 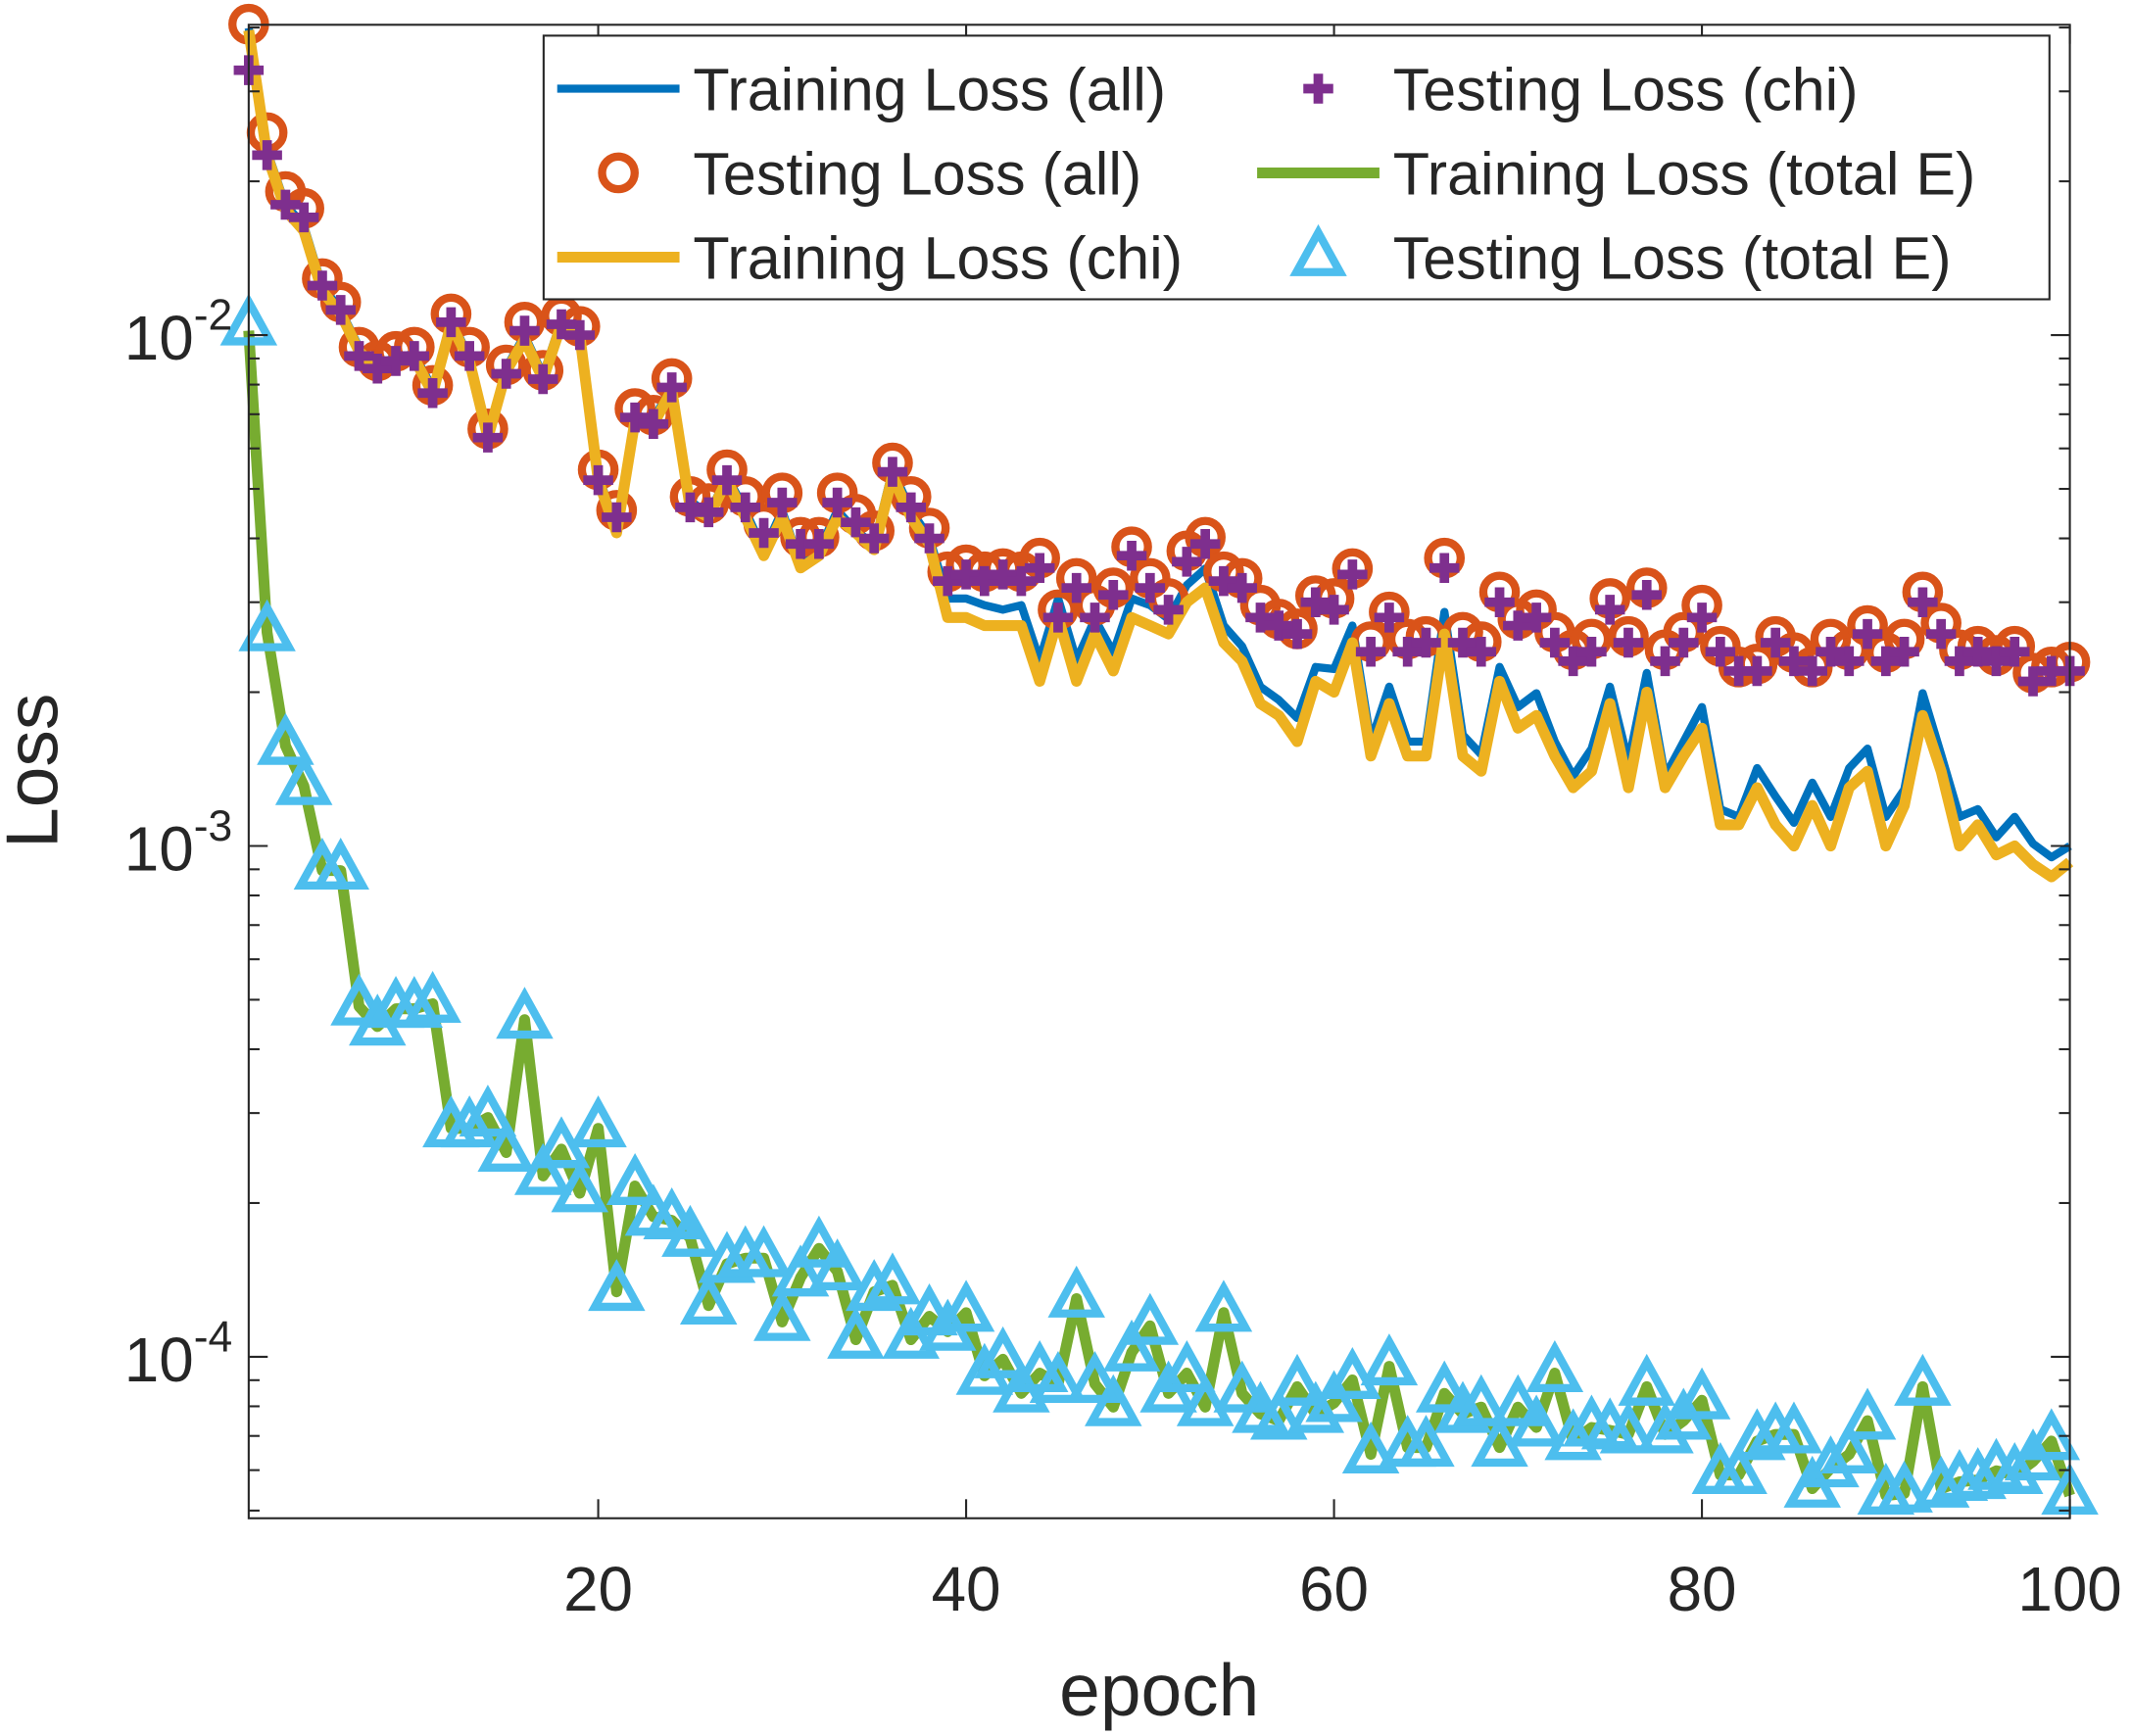 I want to click on x-tick-label: 20, so click(x=598, y=1589).